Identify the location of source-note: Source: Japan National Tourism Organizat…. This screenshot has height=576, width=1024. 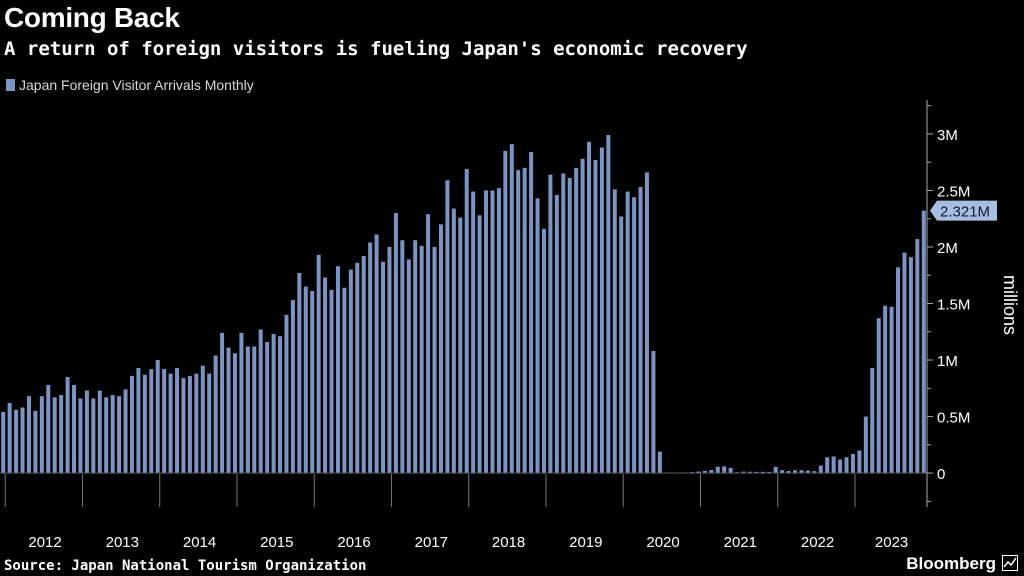
(185, 566).